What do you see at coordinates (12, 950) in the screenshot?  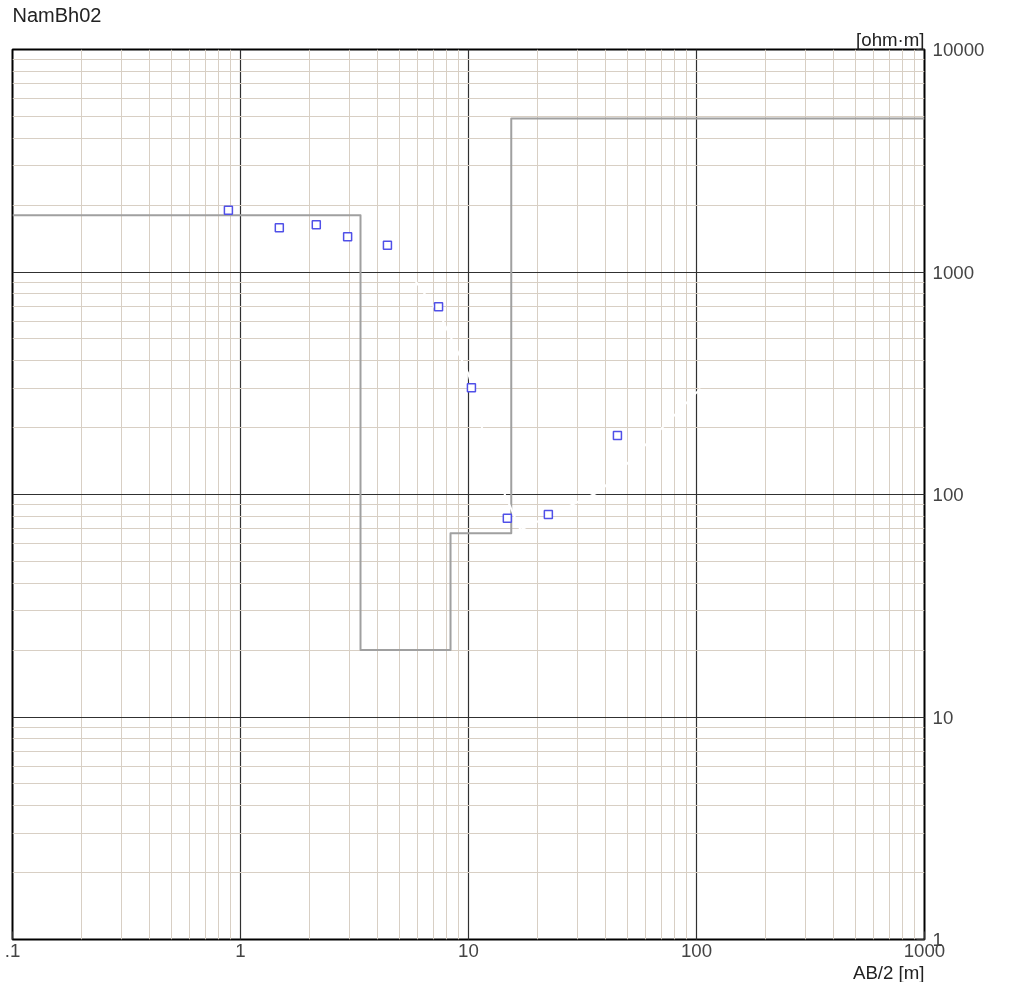 I see `x-tick-label: .1` at bounding box center [12, 950].